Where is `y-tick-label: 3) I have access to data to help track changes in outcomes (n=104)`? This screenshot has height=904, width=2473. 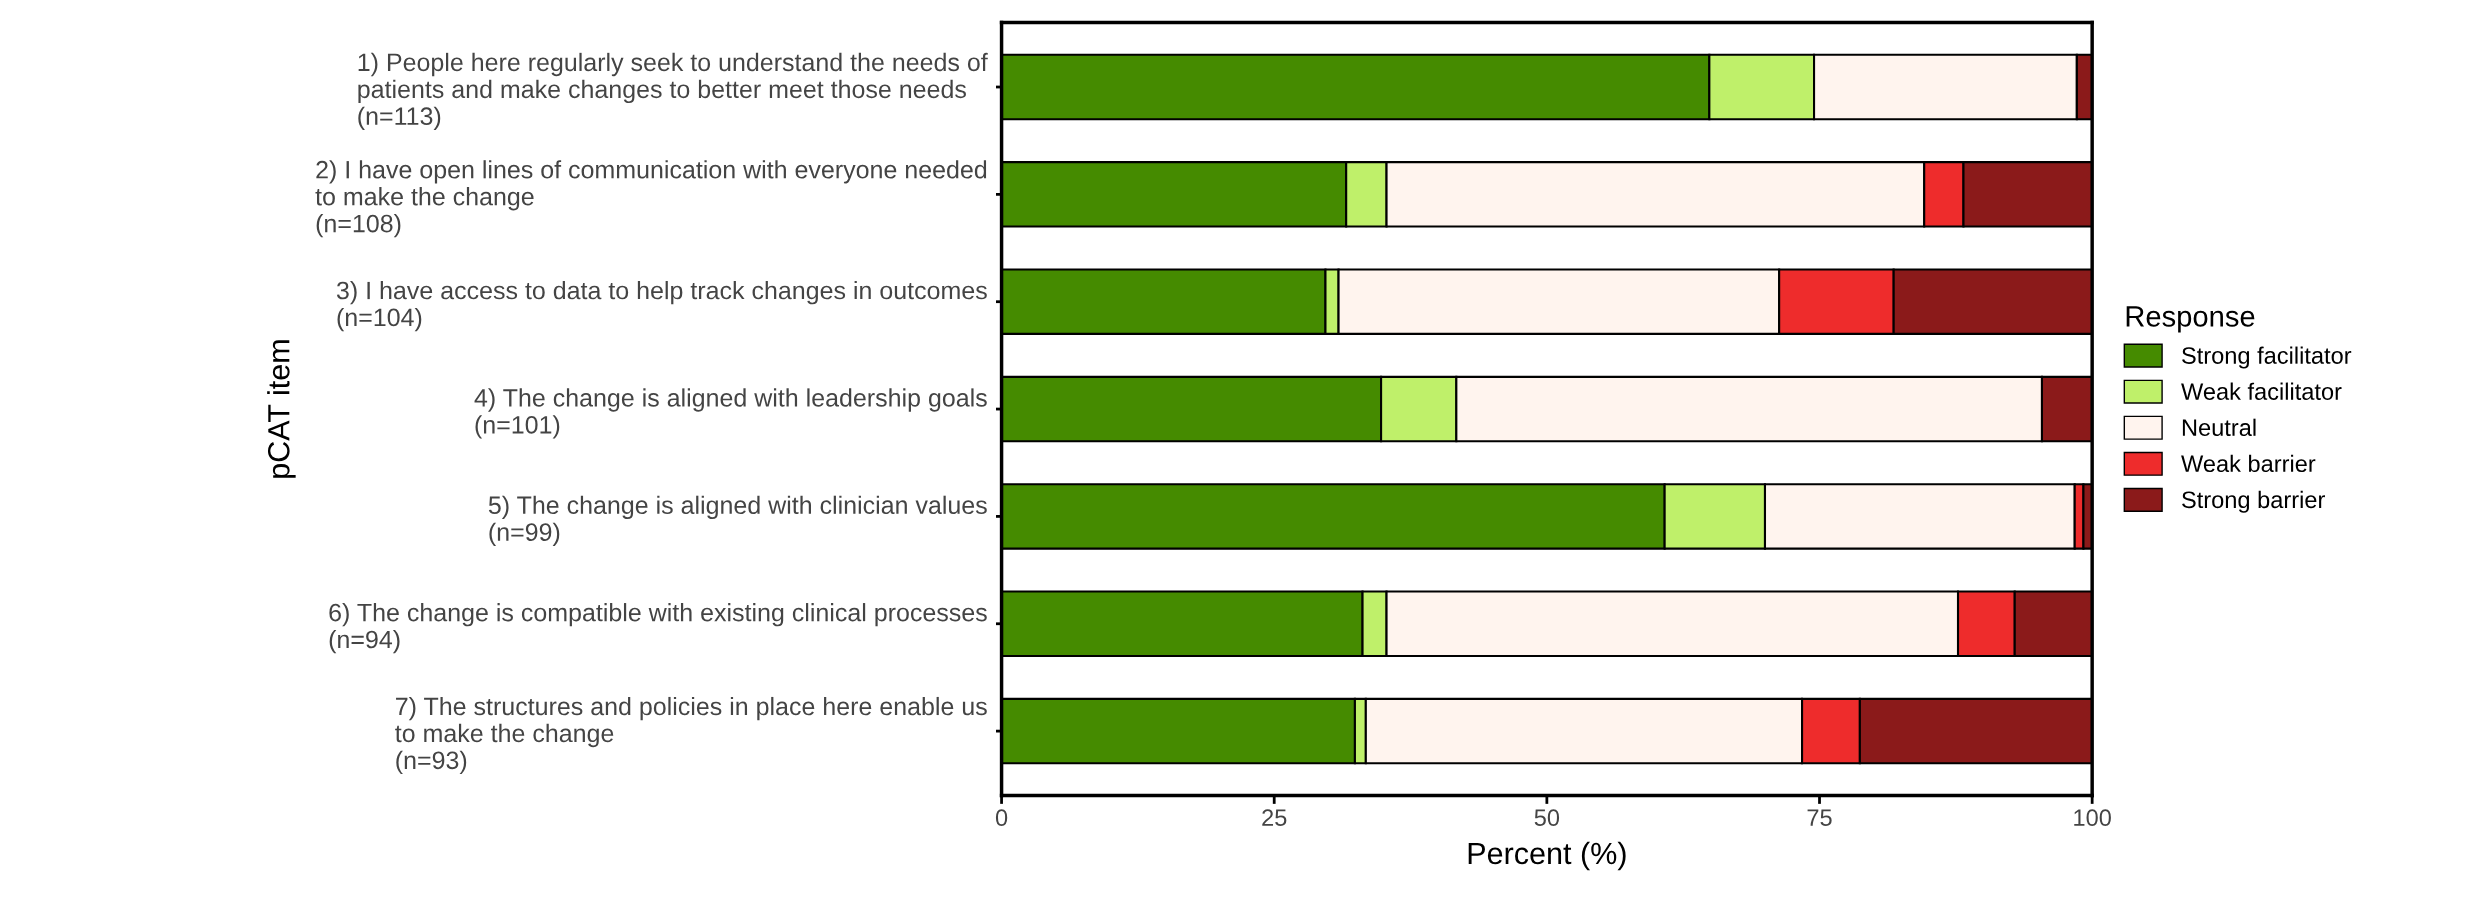 y-tick-label: 3) I have access to data to help track changes in outcomes (n=104) is located at coordinates (661, 306).